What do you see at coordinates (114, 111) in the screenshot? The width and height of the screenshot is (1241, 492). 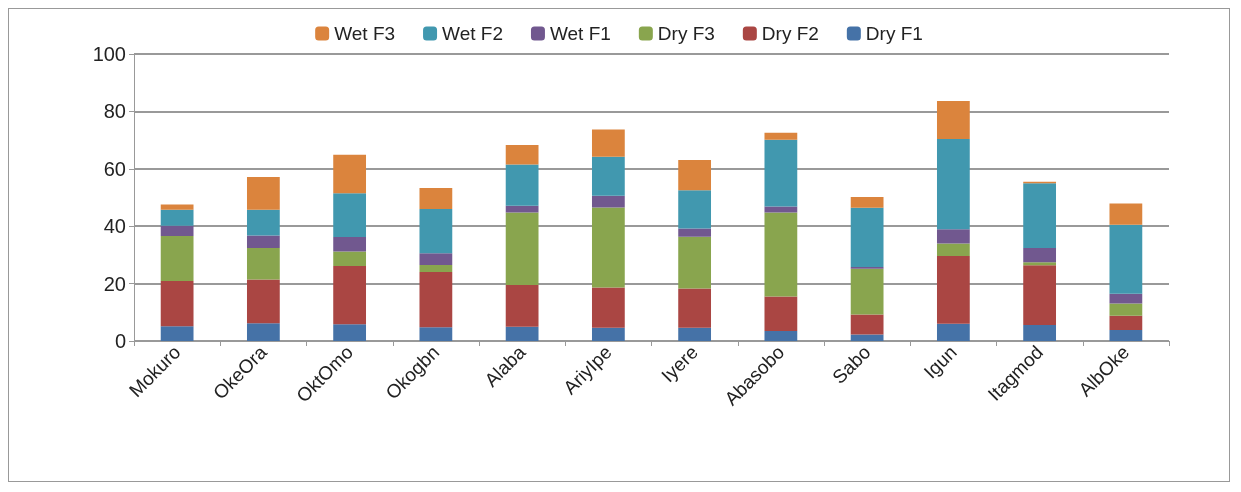 I see `y-tick-label: 80` at bounding box center [114, 111].